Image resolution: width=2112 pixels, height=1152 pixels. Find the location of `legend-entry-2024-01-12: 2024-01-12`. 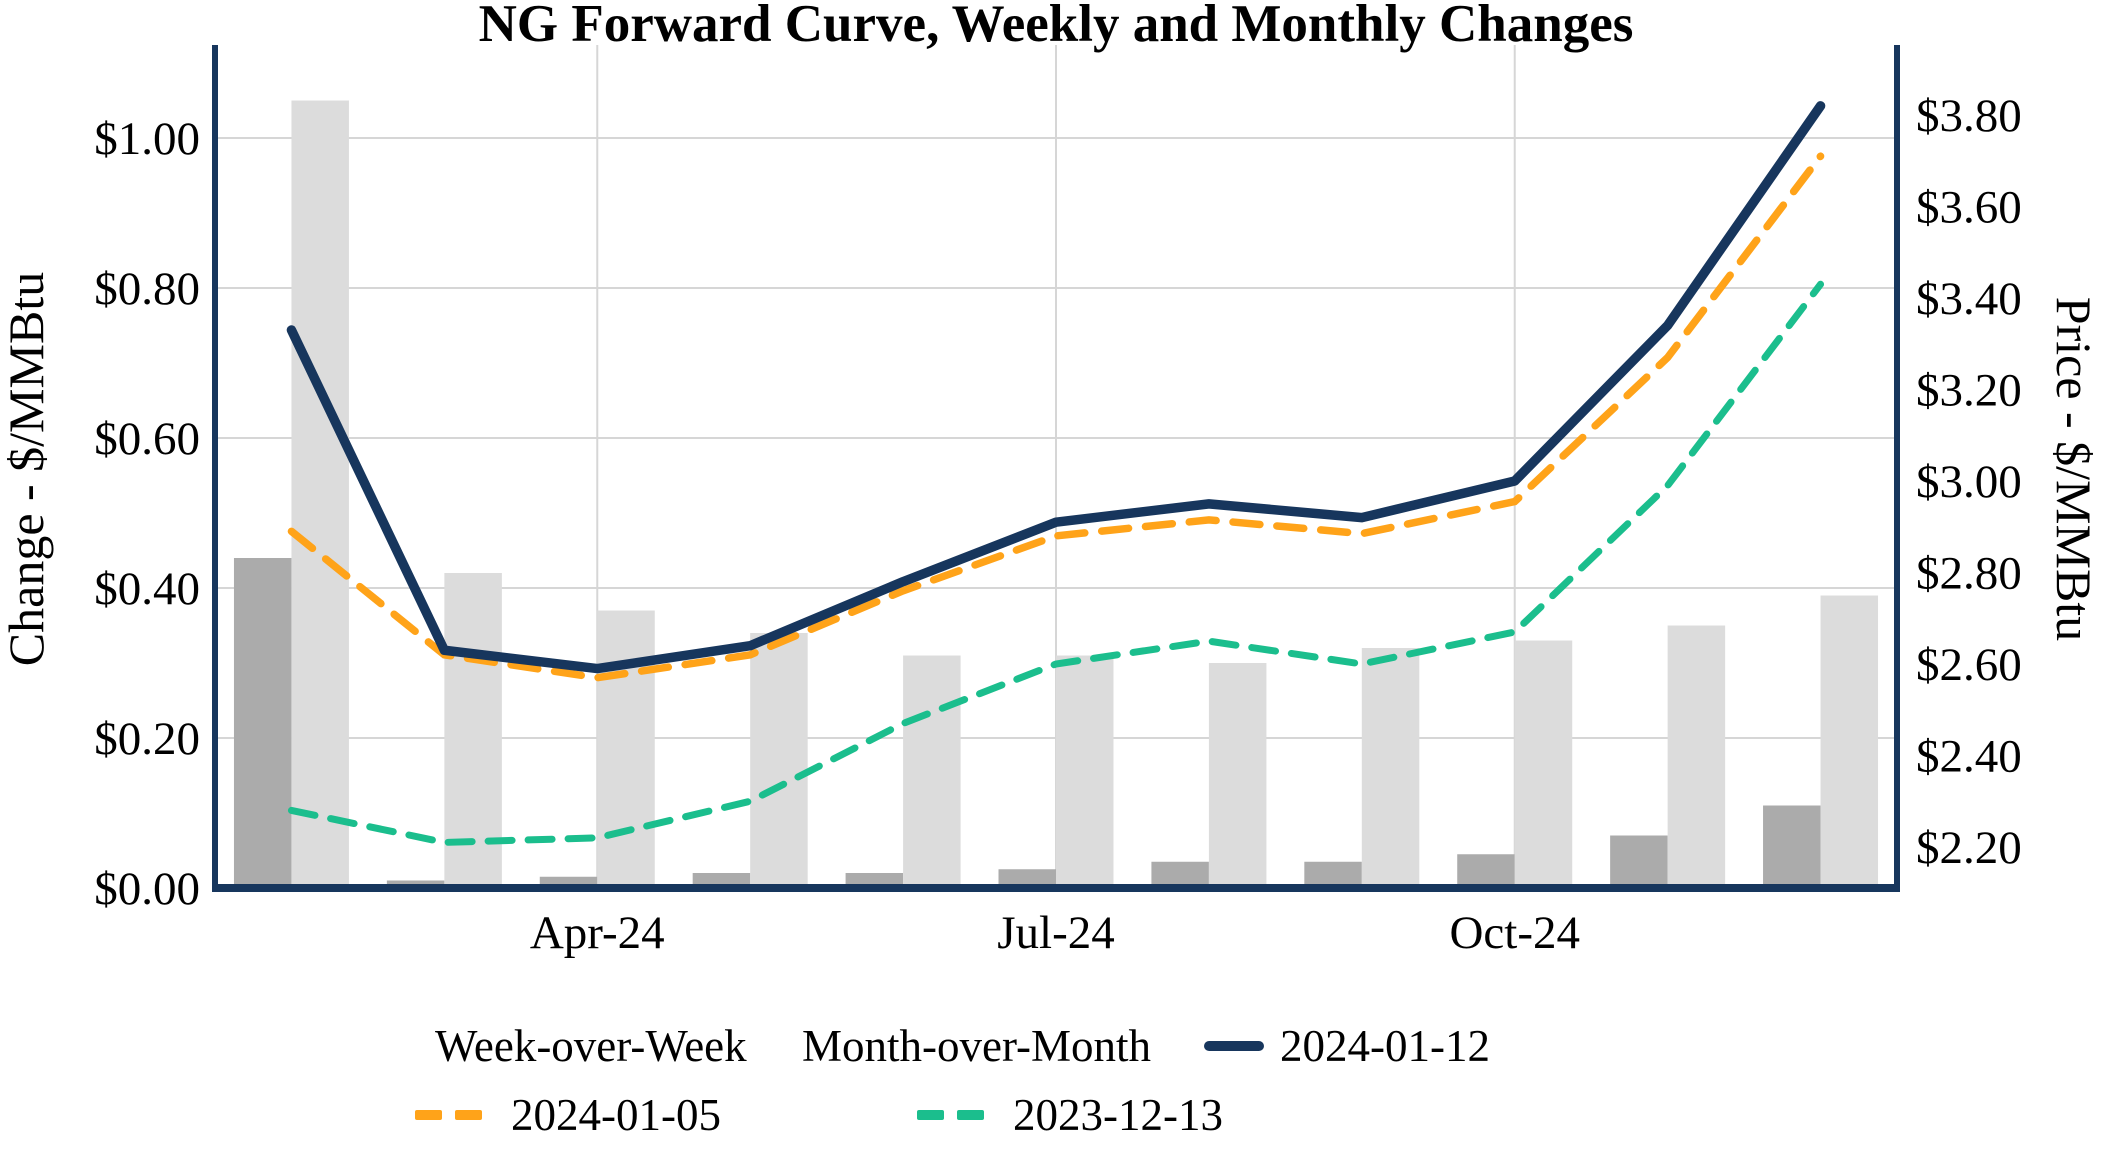

legend-entry-2024-01-12: 2024-01-12 is located at coordinates (1347, 1046).